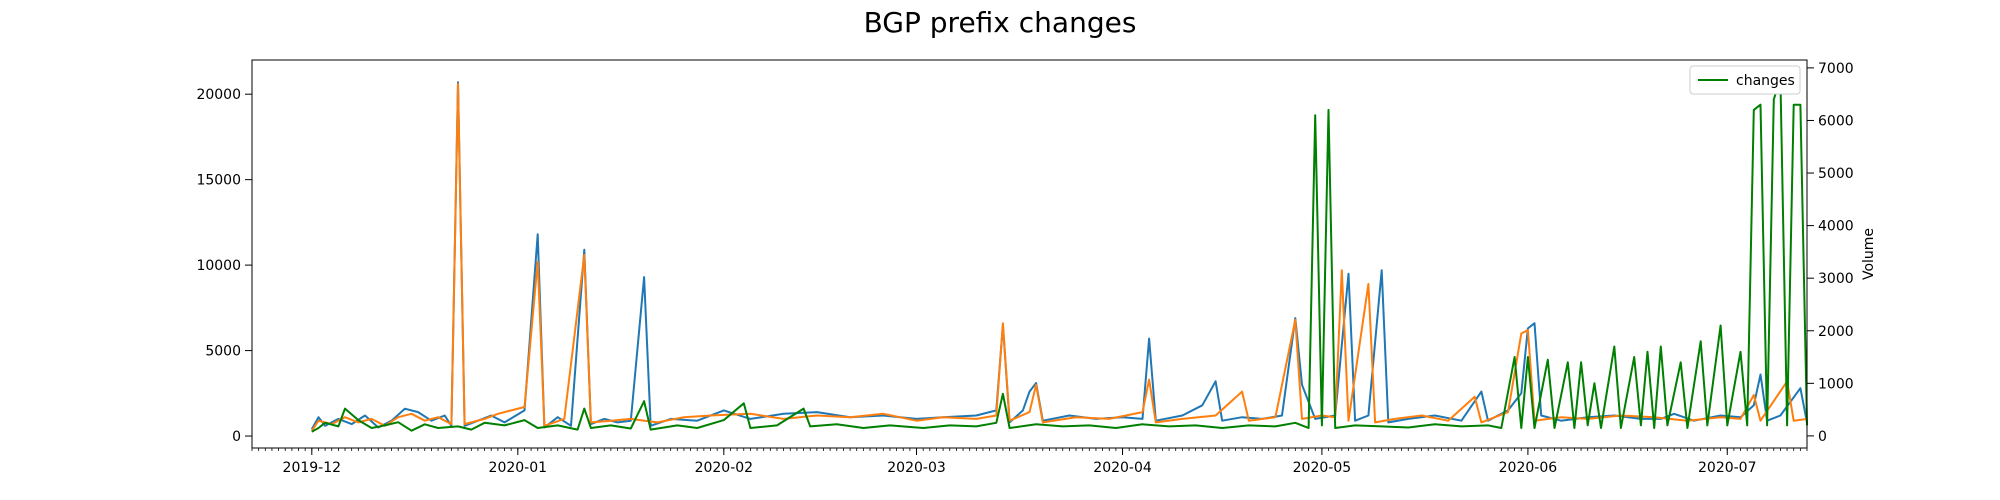 The width and height of the screenshot is (2000, 500). What do you see at coordinates (223, 352) in the screenshot?
I see `y-tick-label: 5000` at bounding box center [223, 352].